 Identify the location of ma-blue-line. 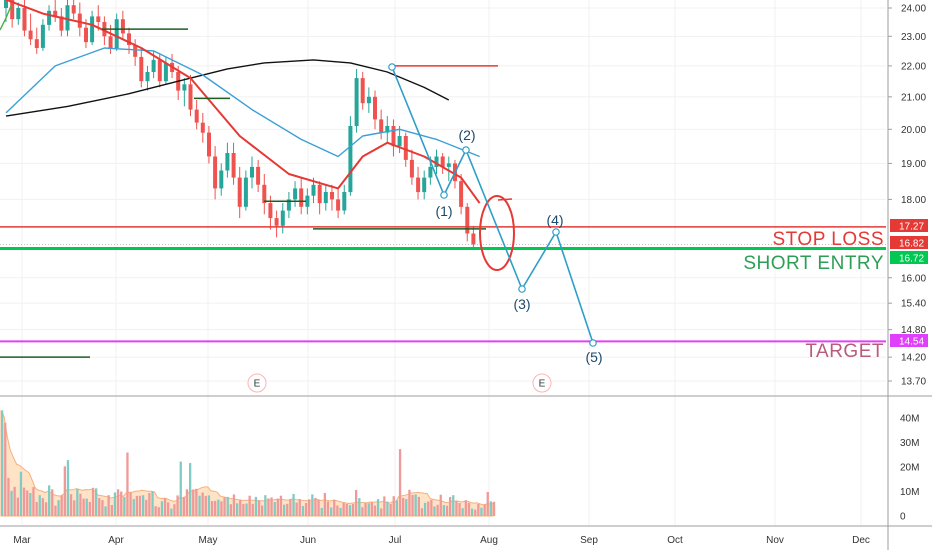
(242, 102).